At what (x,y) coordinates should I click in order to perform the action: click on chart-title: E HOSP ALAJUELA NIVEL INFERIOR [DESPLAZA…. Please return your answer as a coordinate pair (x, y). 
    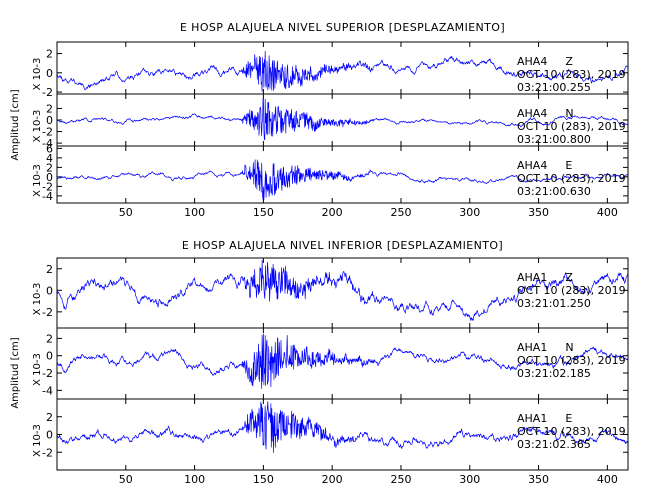
    Looking at the image, I should click on (342, 245).